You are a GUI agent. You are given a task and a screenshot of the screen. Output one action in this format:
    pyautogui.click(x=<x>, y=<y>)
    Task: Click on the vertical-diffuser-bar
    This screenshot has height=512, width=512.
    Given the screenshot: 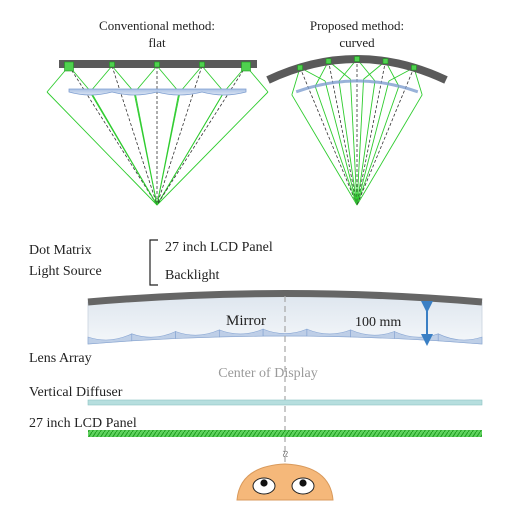 What is the action you would take?
    pyautogui.click(x=285, y=402)
    